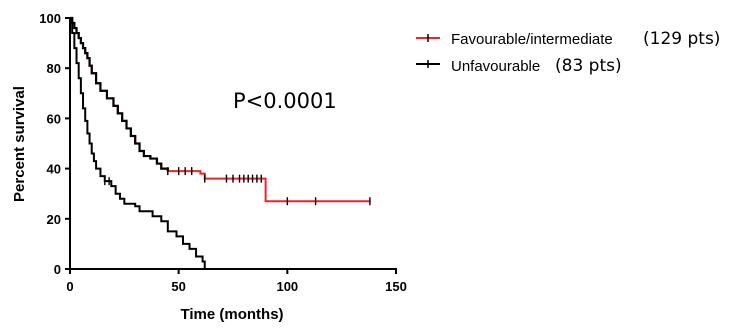 The height and width of the screenshot is (329, 744). I want to click on x-tick-label-0: 0, so click(69, 286).